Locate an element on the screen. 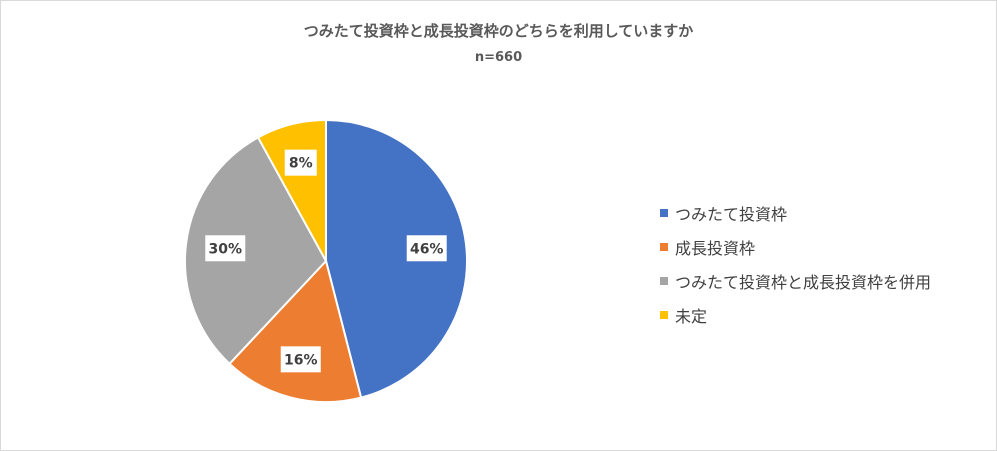  legend-item-seicho: 成長投資枠 is located at coordinates (795, 247).